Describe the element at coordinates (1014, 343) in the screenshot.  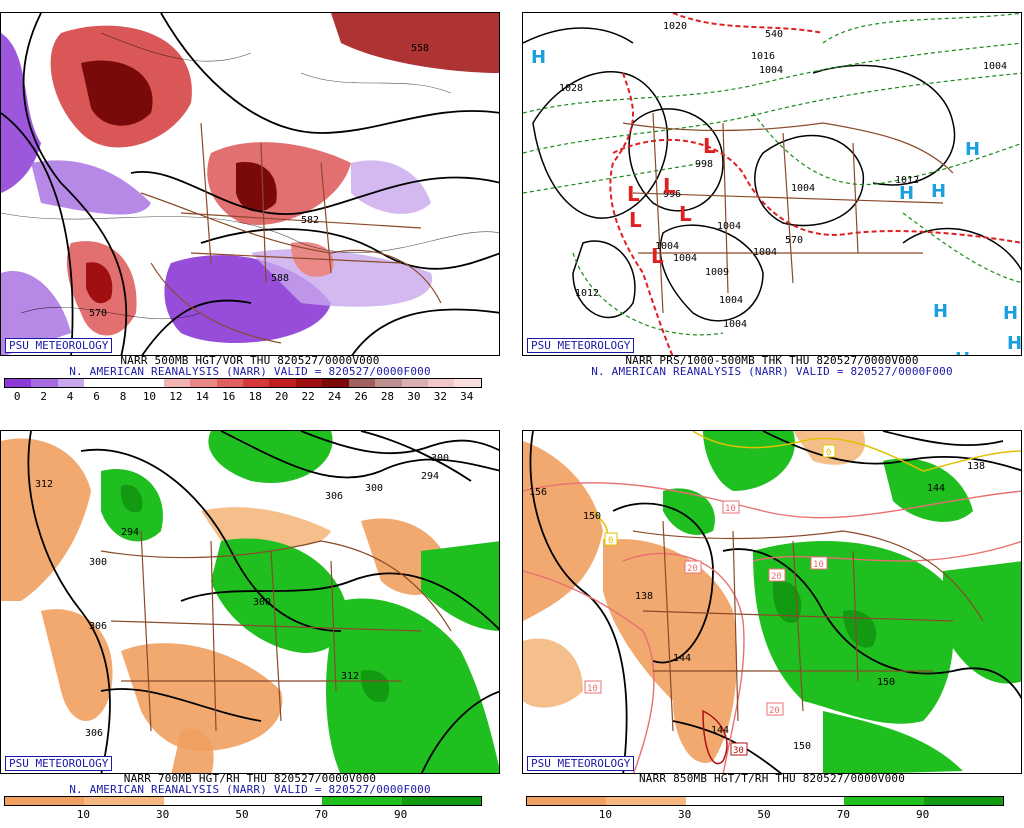
I see `high-pressure-icon-6: H` at that location.